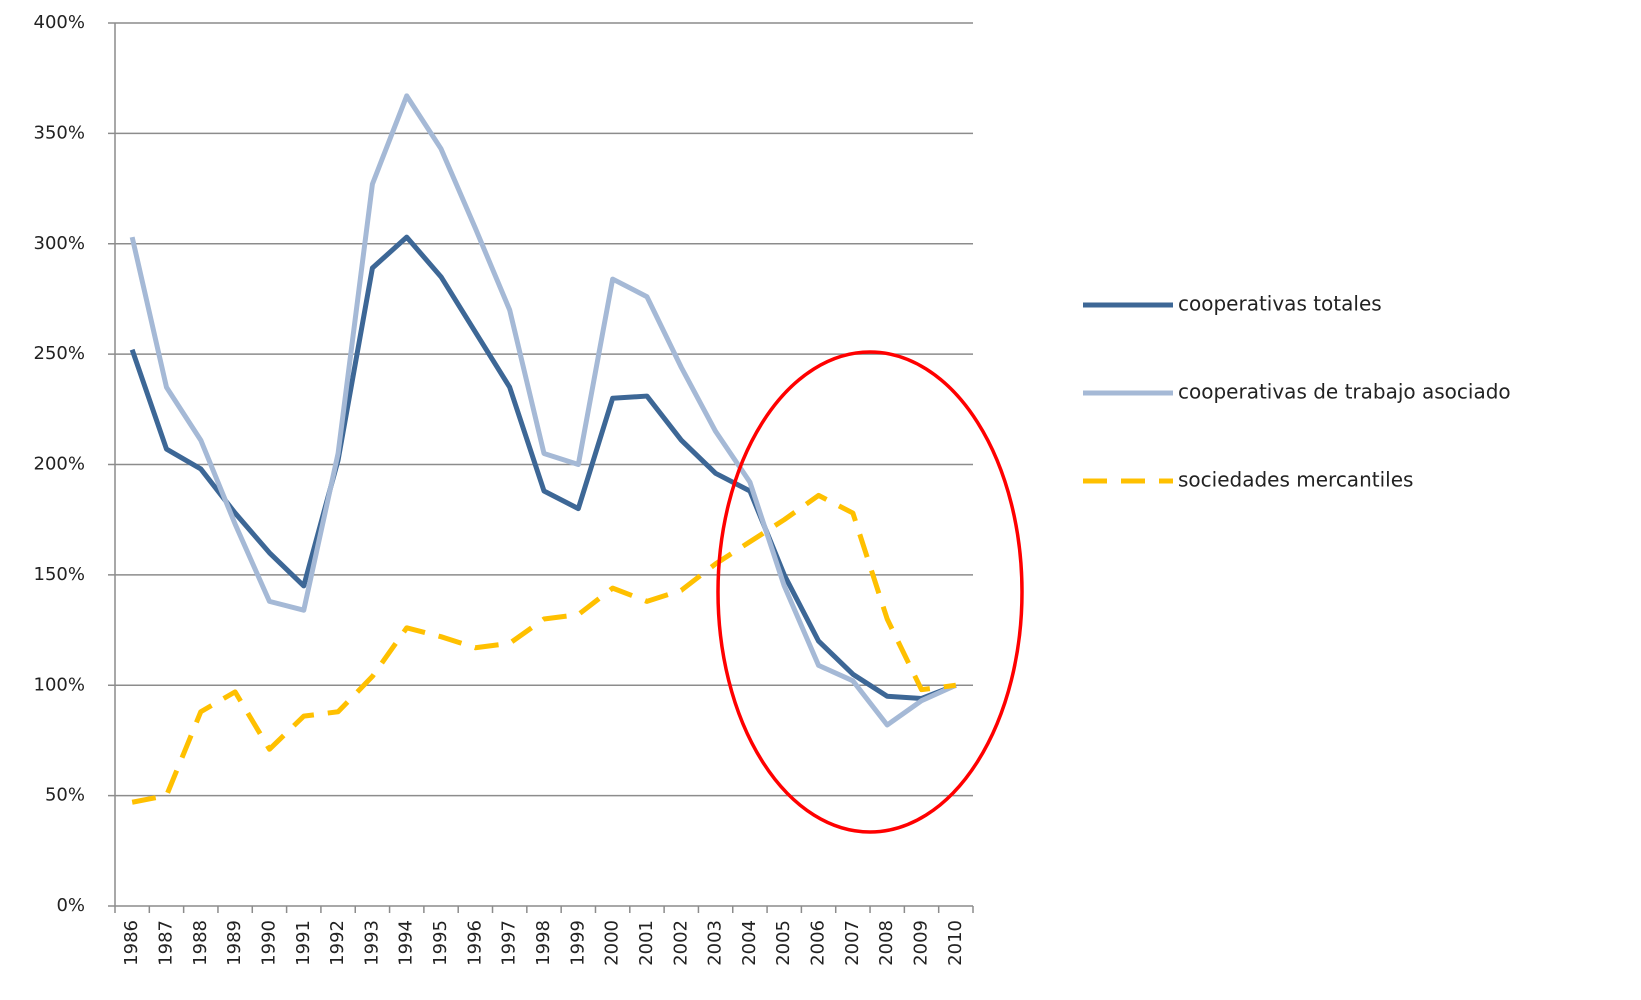 The height and width of the screenshot is (1000, 1641). I want to click on legend-label: cooperativas de trabajo asociado, so click(1344, 392).